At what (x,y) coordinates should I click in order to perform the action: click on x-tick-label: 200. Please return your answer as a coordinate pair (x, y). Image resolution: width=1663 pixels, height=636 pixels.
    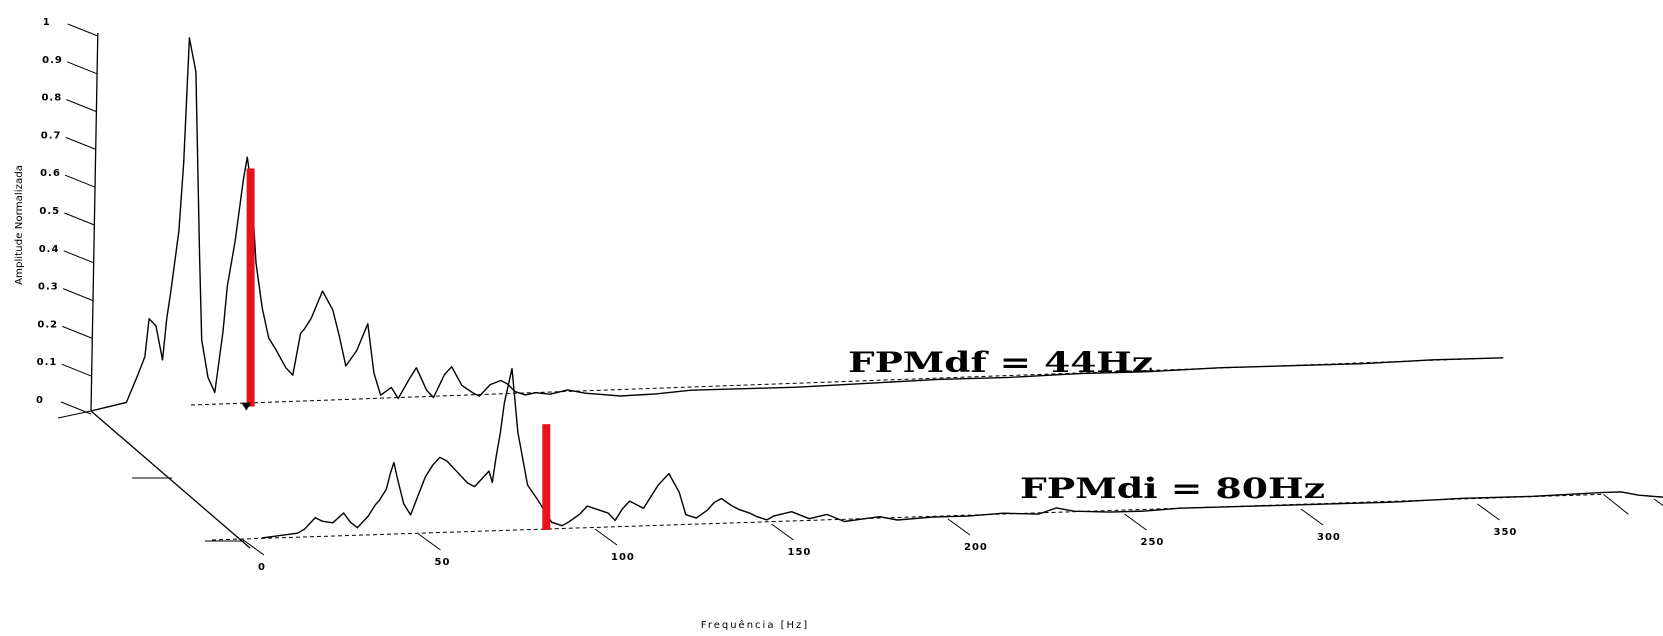
    Looking at the image, I should click on (976, 547).